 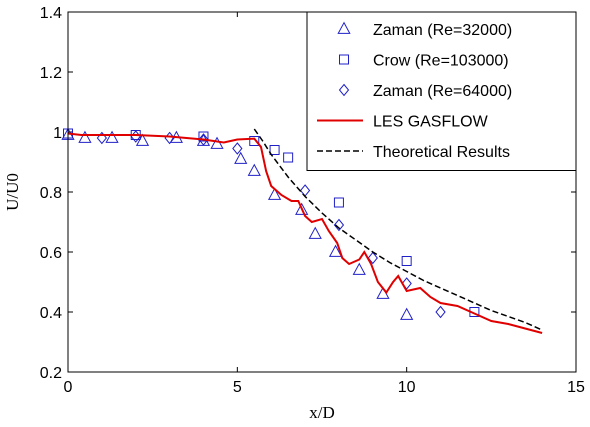 What do you see at coordinates (12, 192) in the screenshot?
I see `y-axis-label: U/U0` at bounding box center [12, 192].